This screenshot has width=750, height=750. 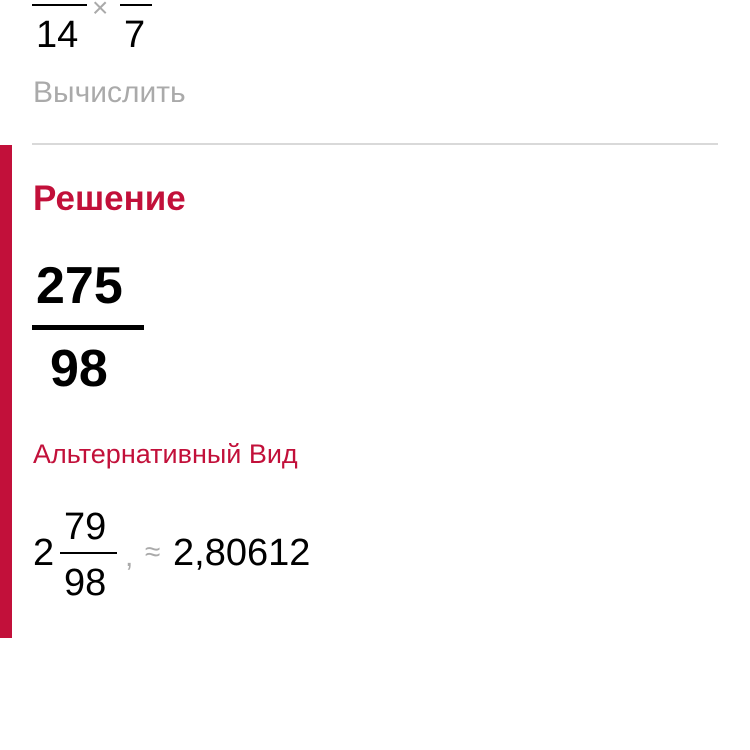 I want to click on numerator: 275, so click(x=79, y=286).